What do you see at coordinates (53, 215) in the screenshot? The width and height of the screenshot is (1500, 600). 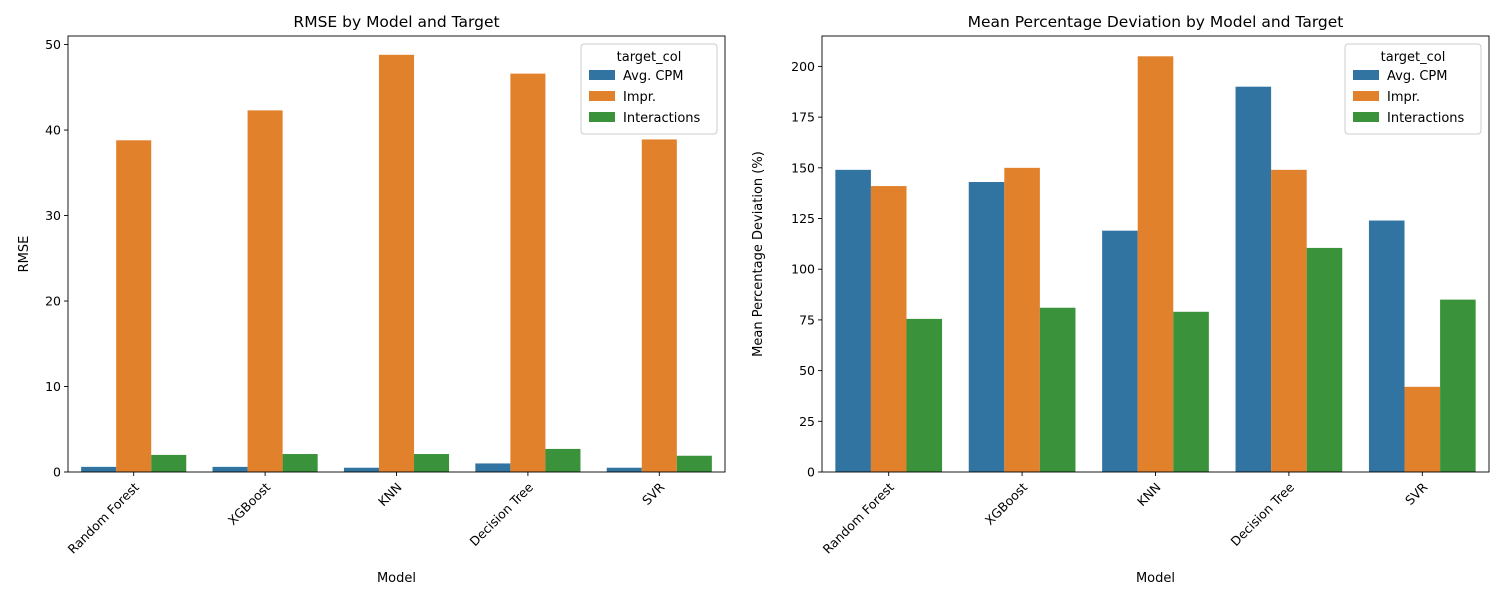 I see `y-tick-label: 30` at bounding box center [53, 215].